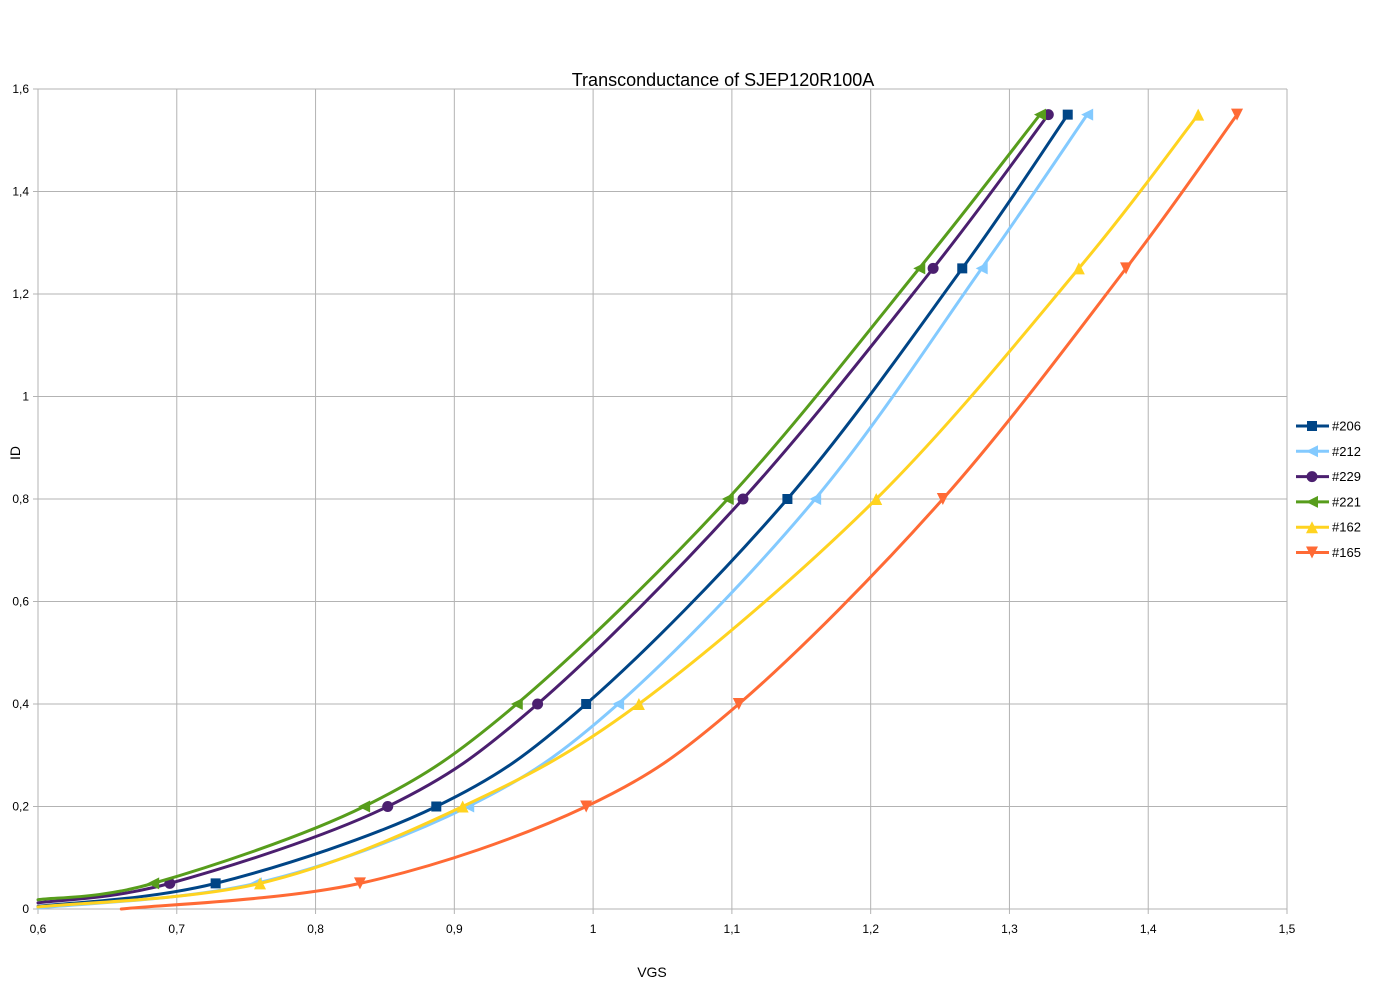 The height and width of the screenshot is (1003, 1387). I want to click on legend-item: #221, so click(1328, 501).